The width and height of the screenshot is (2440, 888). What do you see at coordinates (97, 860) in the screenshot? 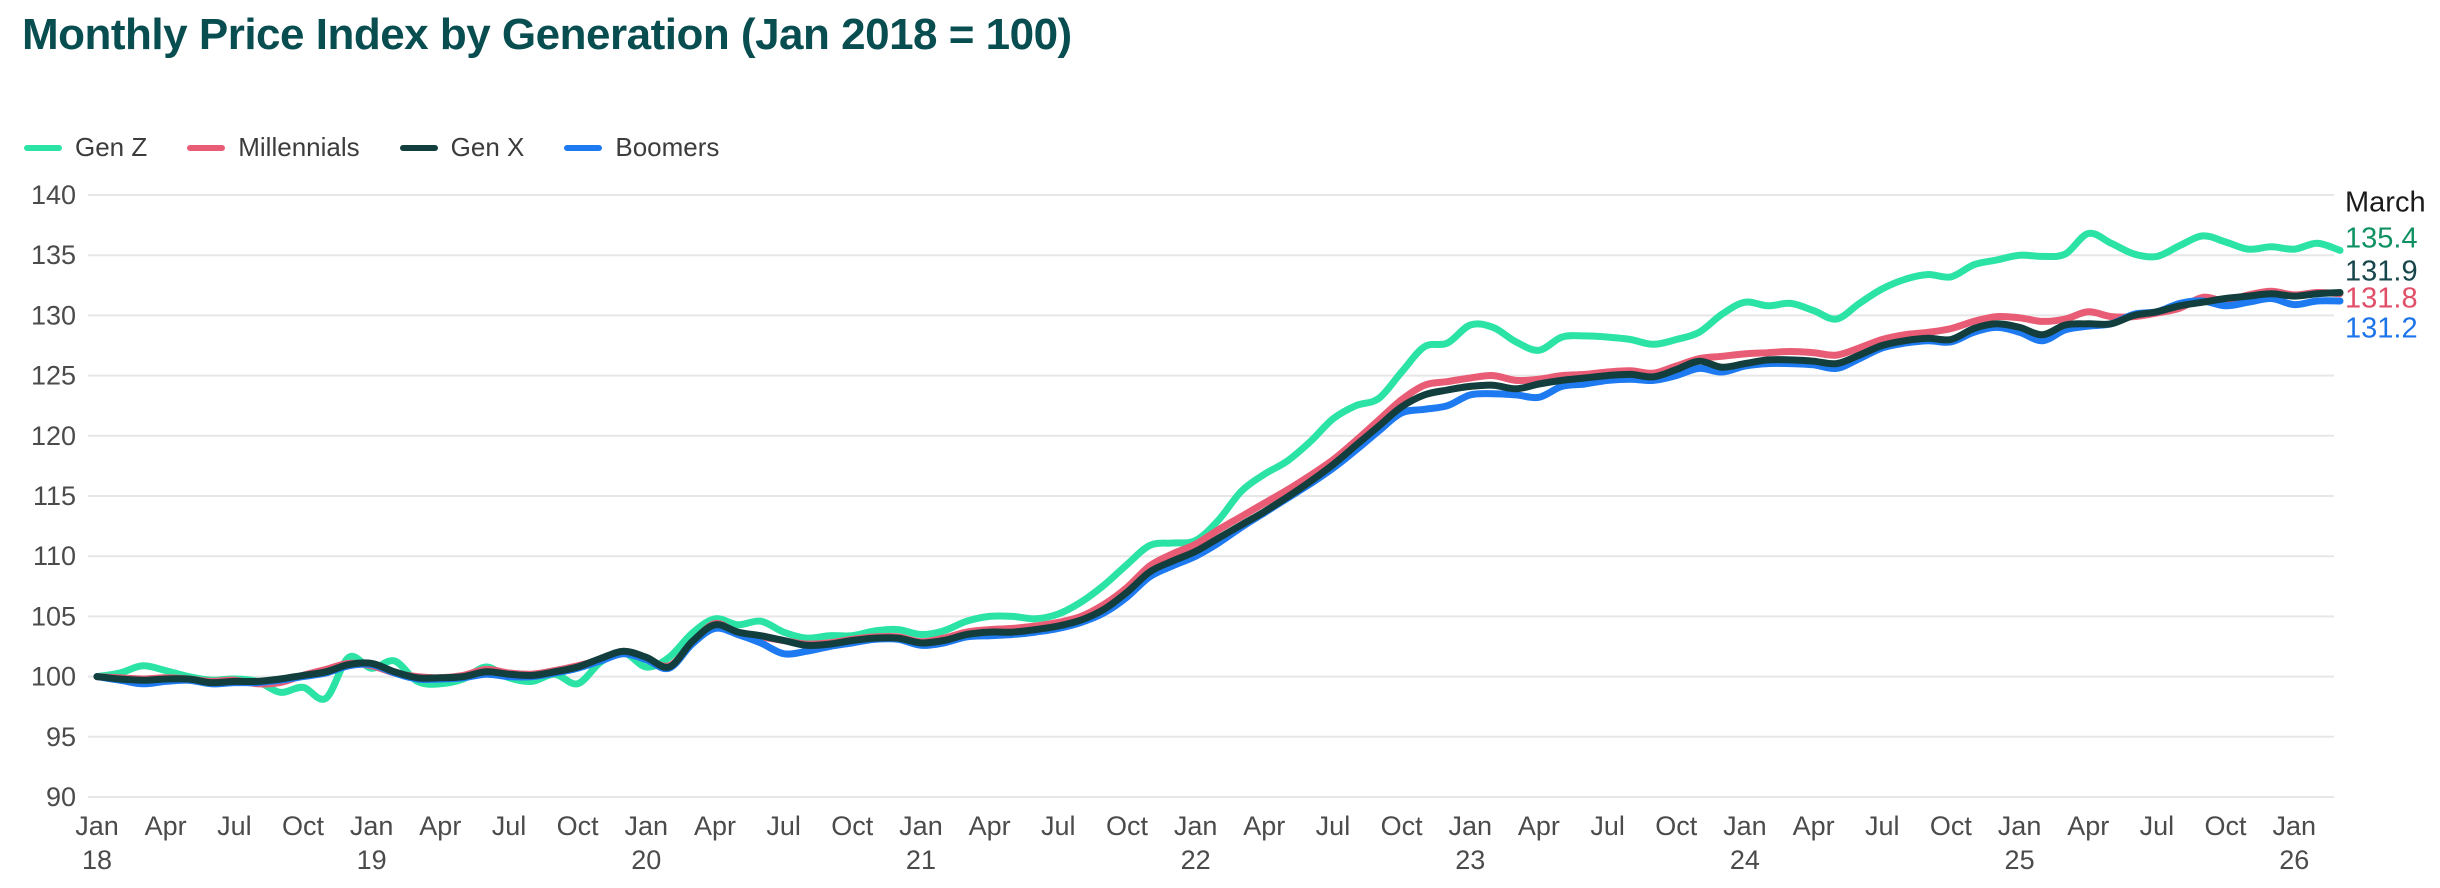
I see `x-axis-year-label: 18` at bounding box center [97, 860].